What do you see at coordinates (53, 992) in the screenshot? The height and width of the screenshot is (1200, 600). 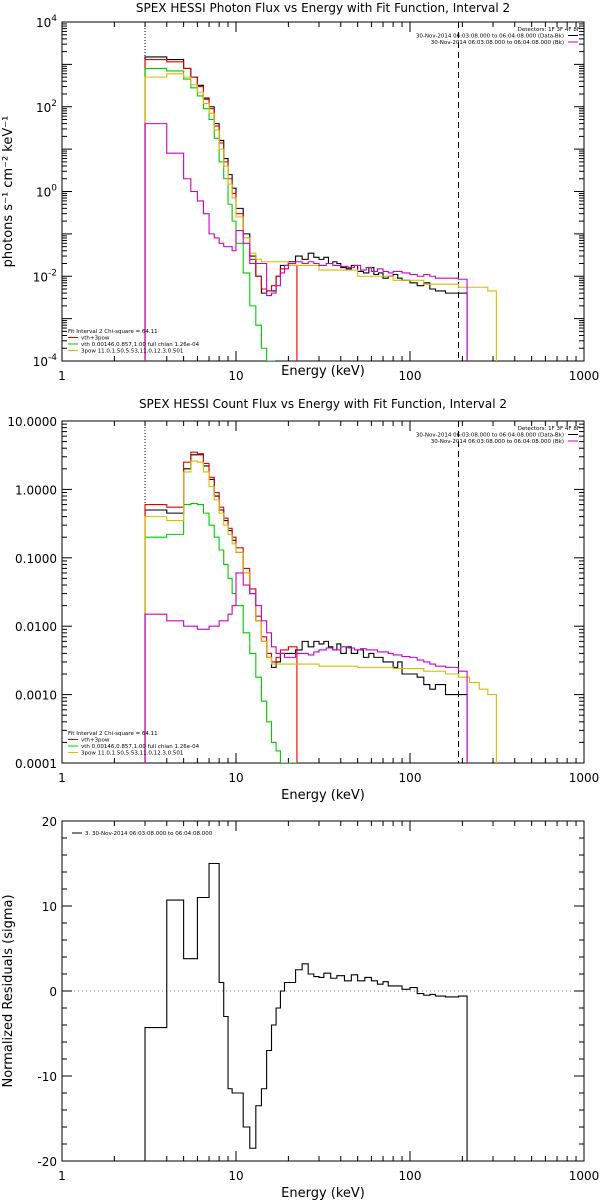 I see `y-tick-label: 0` at bounding box center [53, 992].